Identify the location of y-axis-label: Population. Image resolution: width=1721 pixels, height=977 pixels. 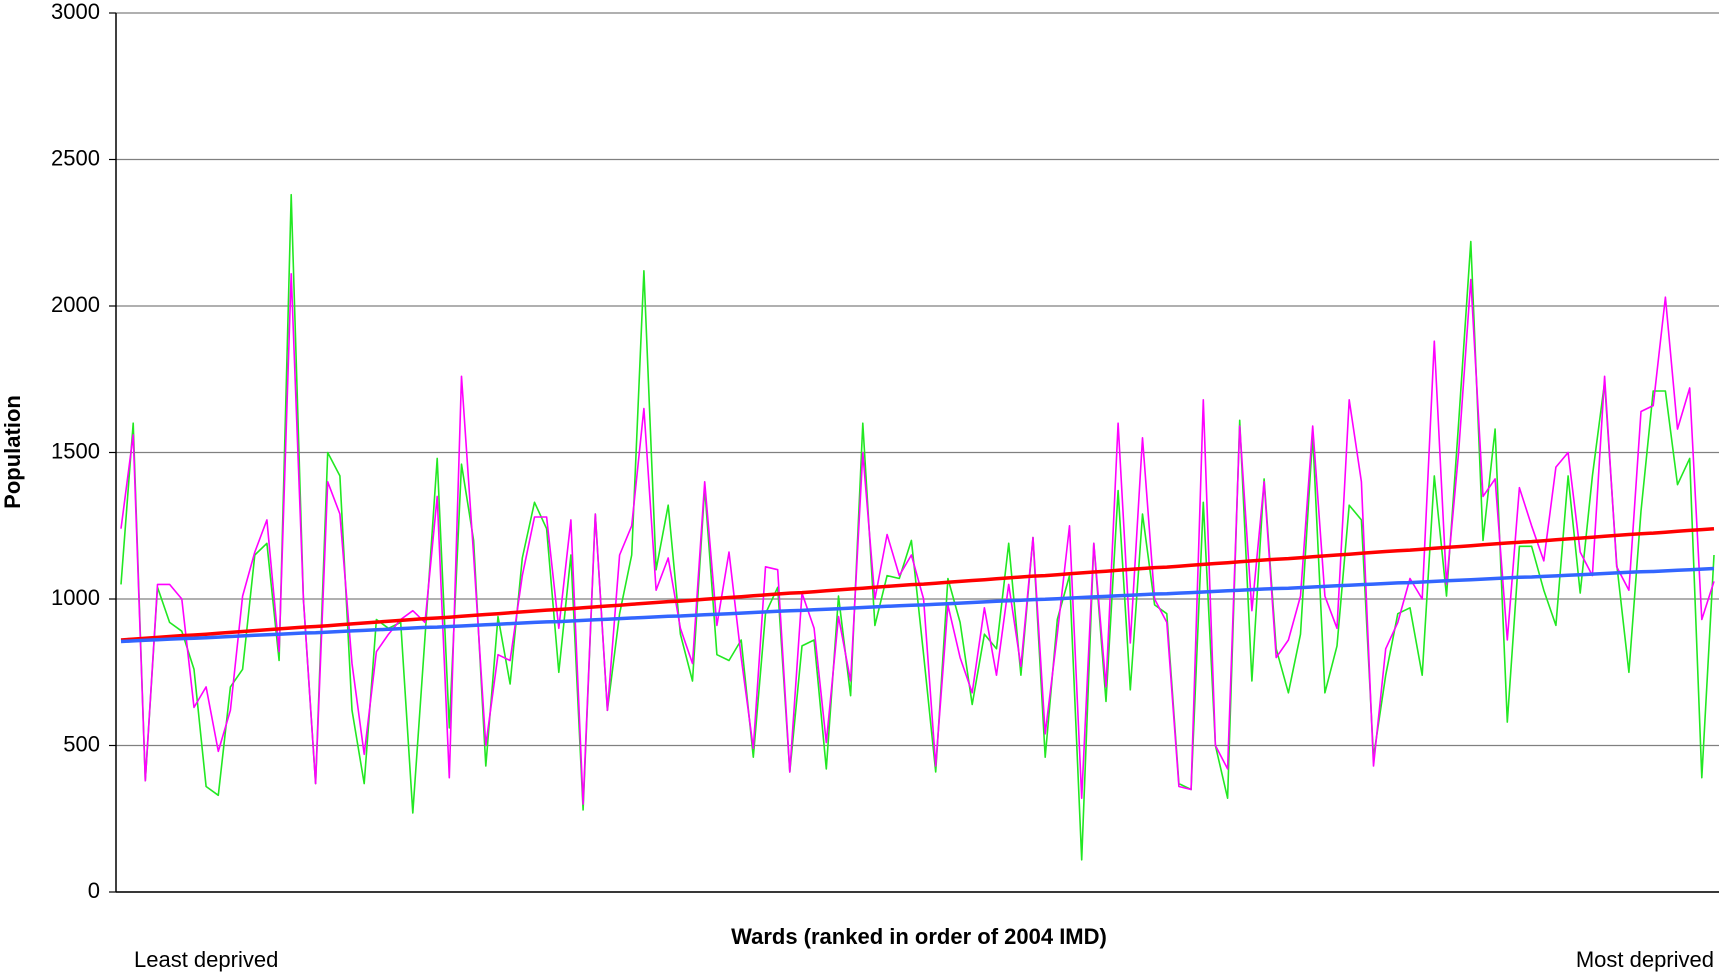
(12, 452).